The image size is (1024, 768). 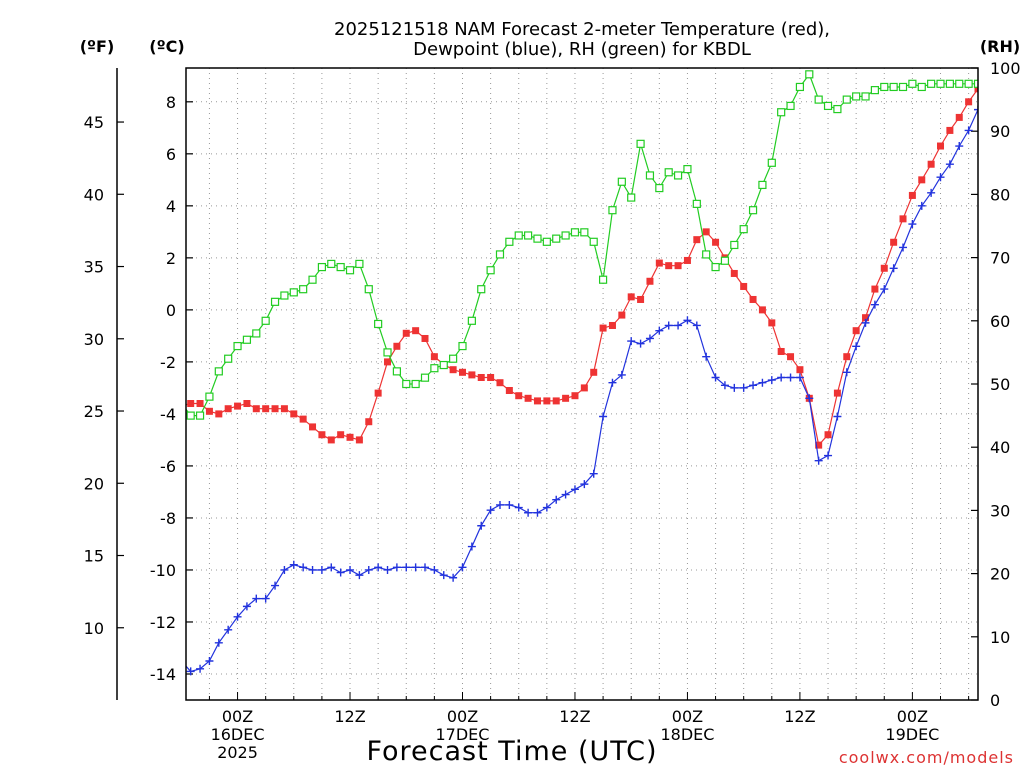 I want to click on celsius-tick-label: 0, so click(x=171, y=310).